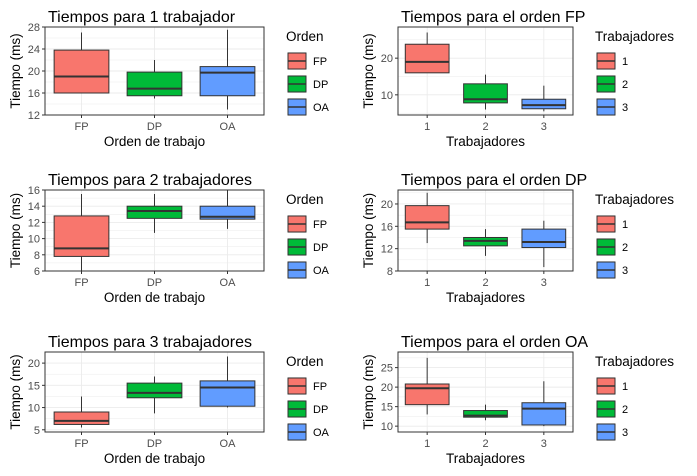 Image resolution: width=697 pixels, height=476 pixels. I want to click on y-tick-label: 6, so click(37, 272).